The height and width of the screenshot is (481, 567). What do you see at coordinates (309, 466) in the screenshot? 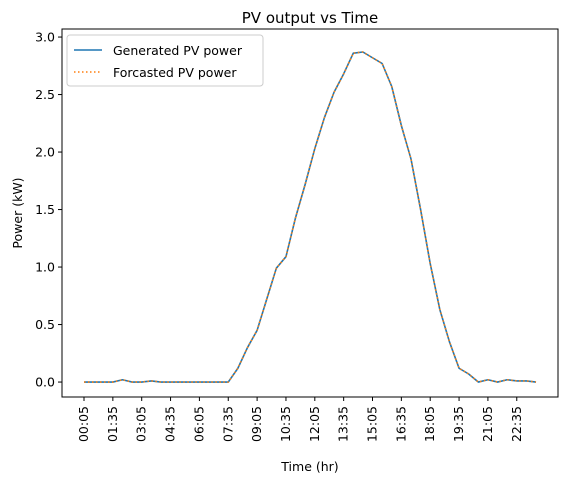
I see `x-axis-label: Time (hr)` at bounding box center [309, 466].